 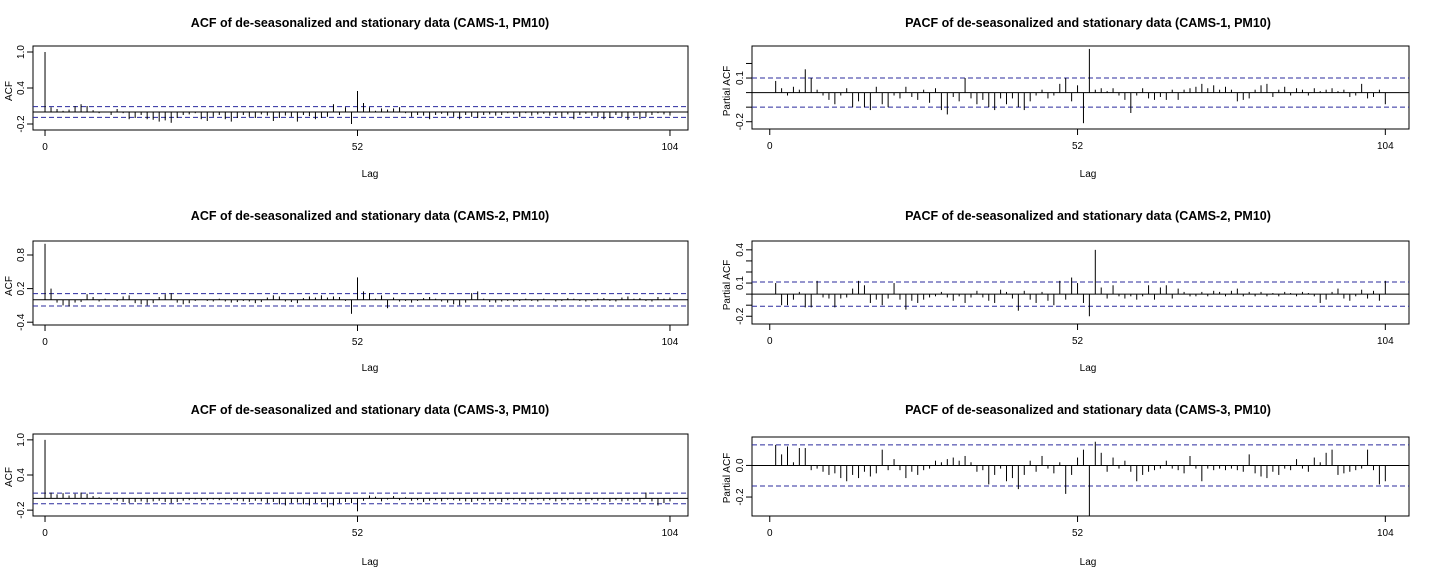 I want to click on y-tick-label: 0.0, so click(x=740, y=465).